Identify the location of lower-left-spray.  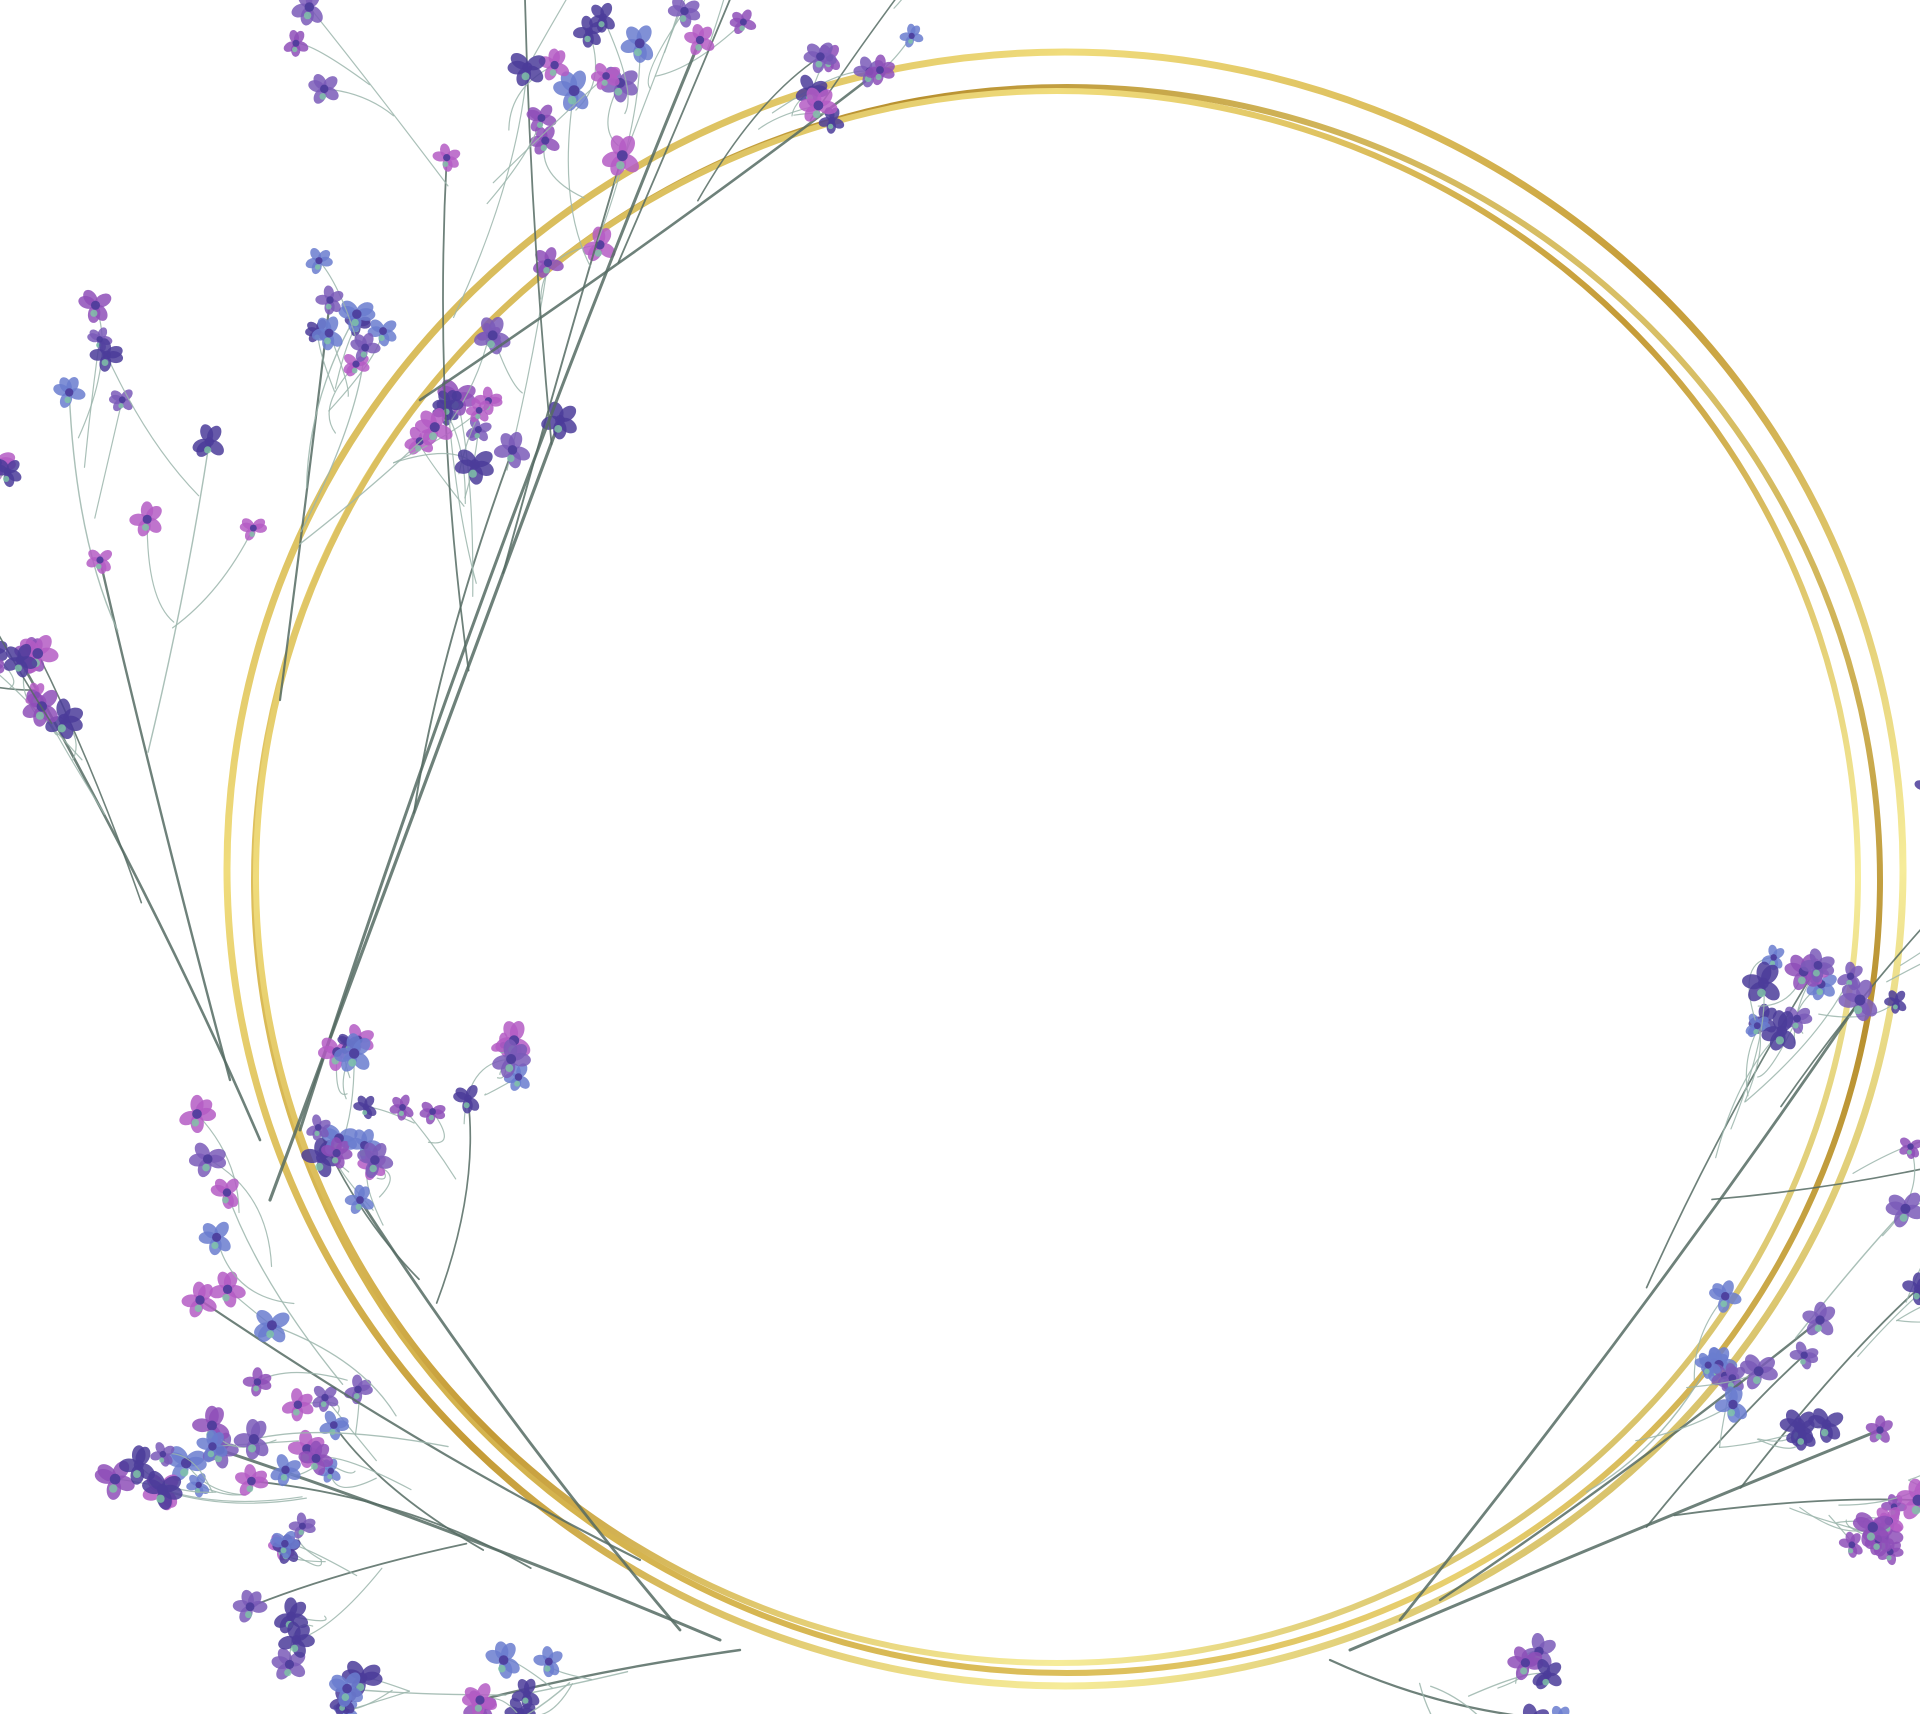
(418, 1367).